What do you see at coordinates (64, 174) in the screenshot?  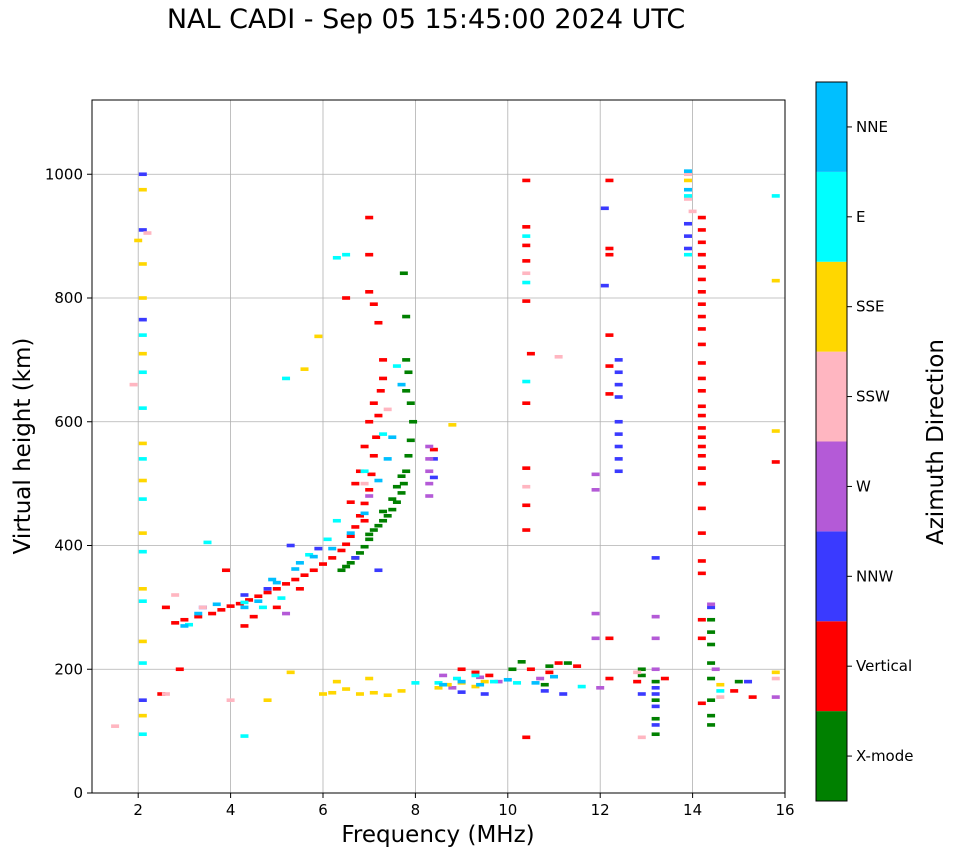 I see `y-tick-label: 1000` at bounding box center [64, 174].